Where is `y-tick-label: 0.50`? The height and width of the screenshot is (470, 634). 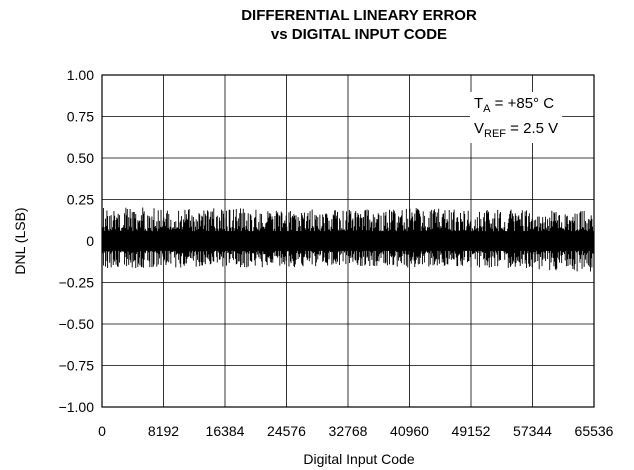 y-tick-label: 0.50 is located at coordinates (80, 158).